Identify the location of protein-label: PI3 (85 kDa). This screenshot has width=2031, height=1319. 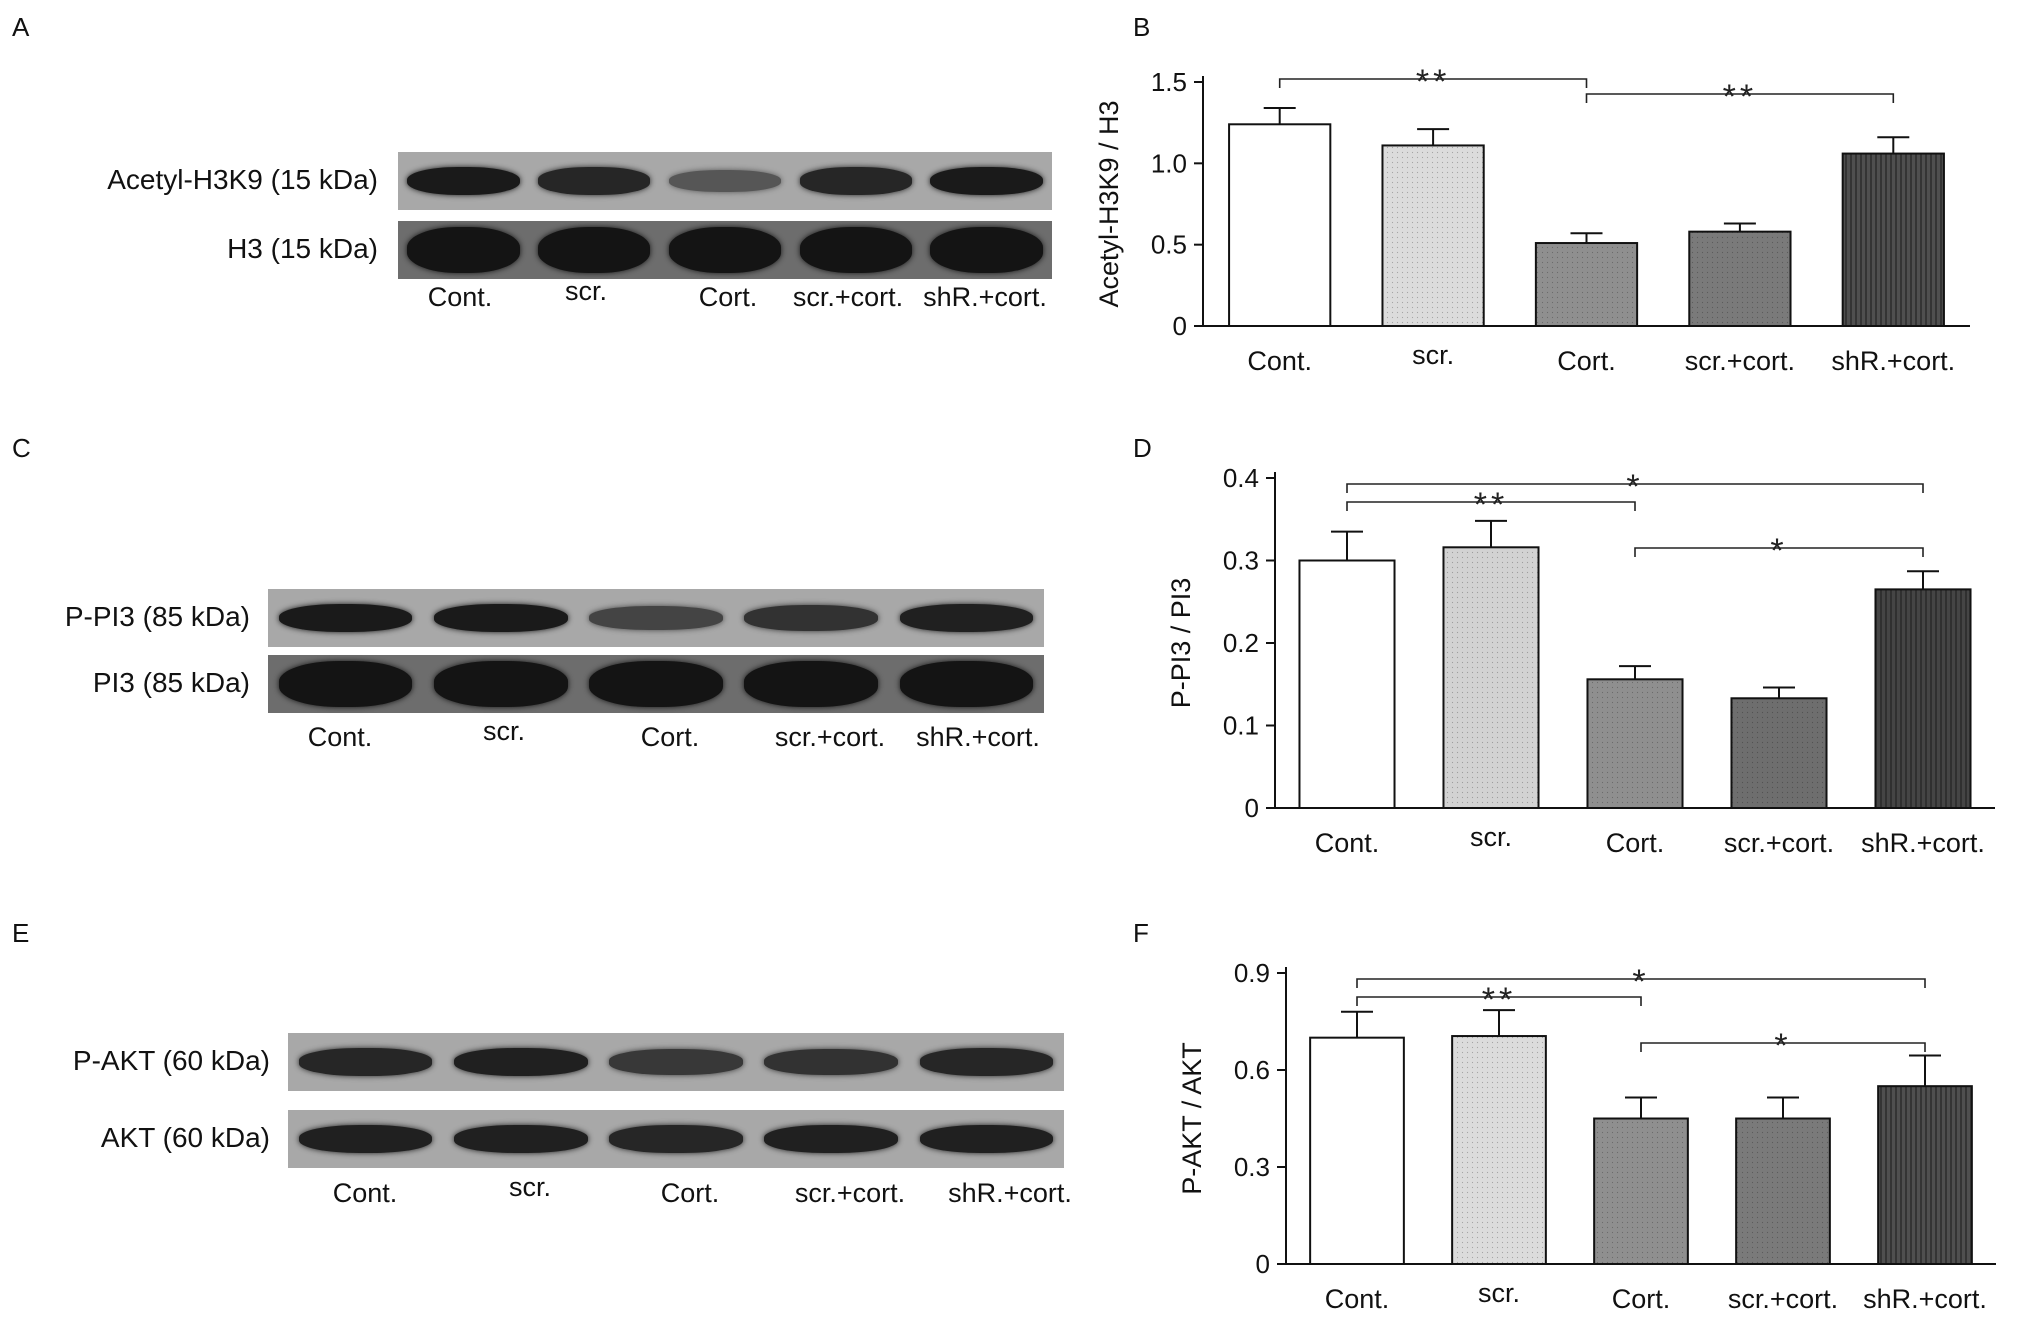
(171, 682).